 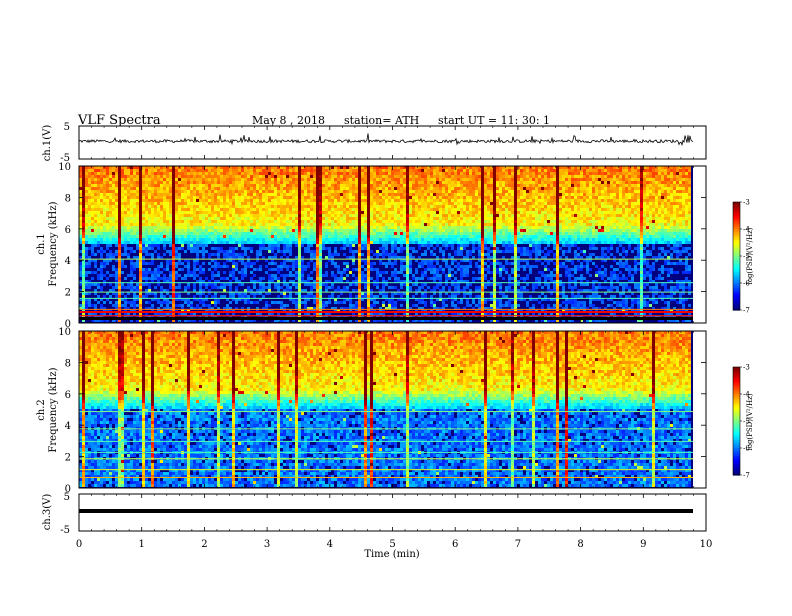 I want to click on ch3-waveform-ylabel: ch.3(V), so click(x=47, y=512).